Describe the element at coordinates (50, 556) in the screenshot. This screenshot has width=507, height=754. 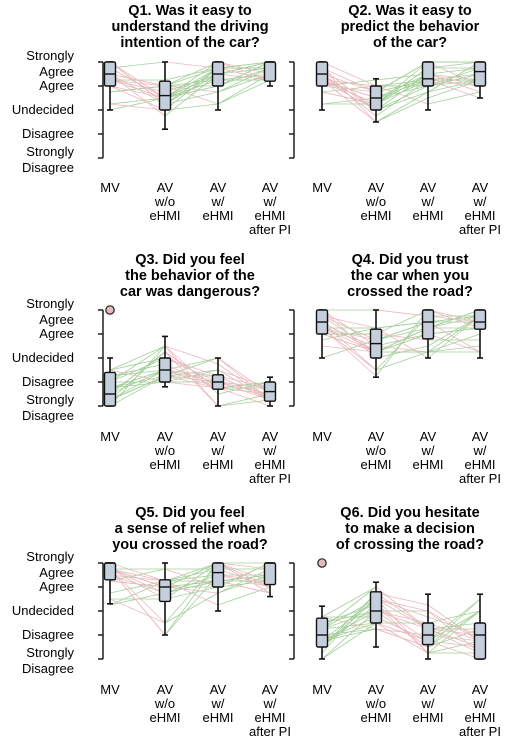
I see `y-tick-label-line: Strongly` at that location.